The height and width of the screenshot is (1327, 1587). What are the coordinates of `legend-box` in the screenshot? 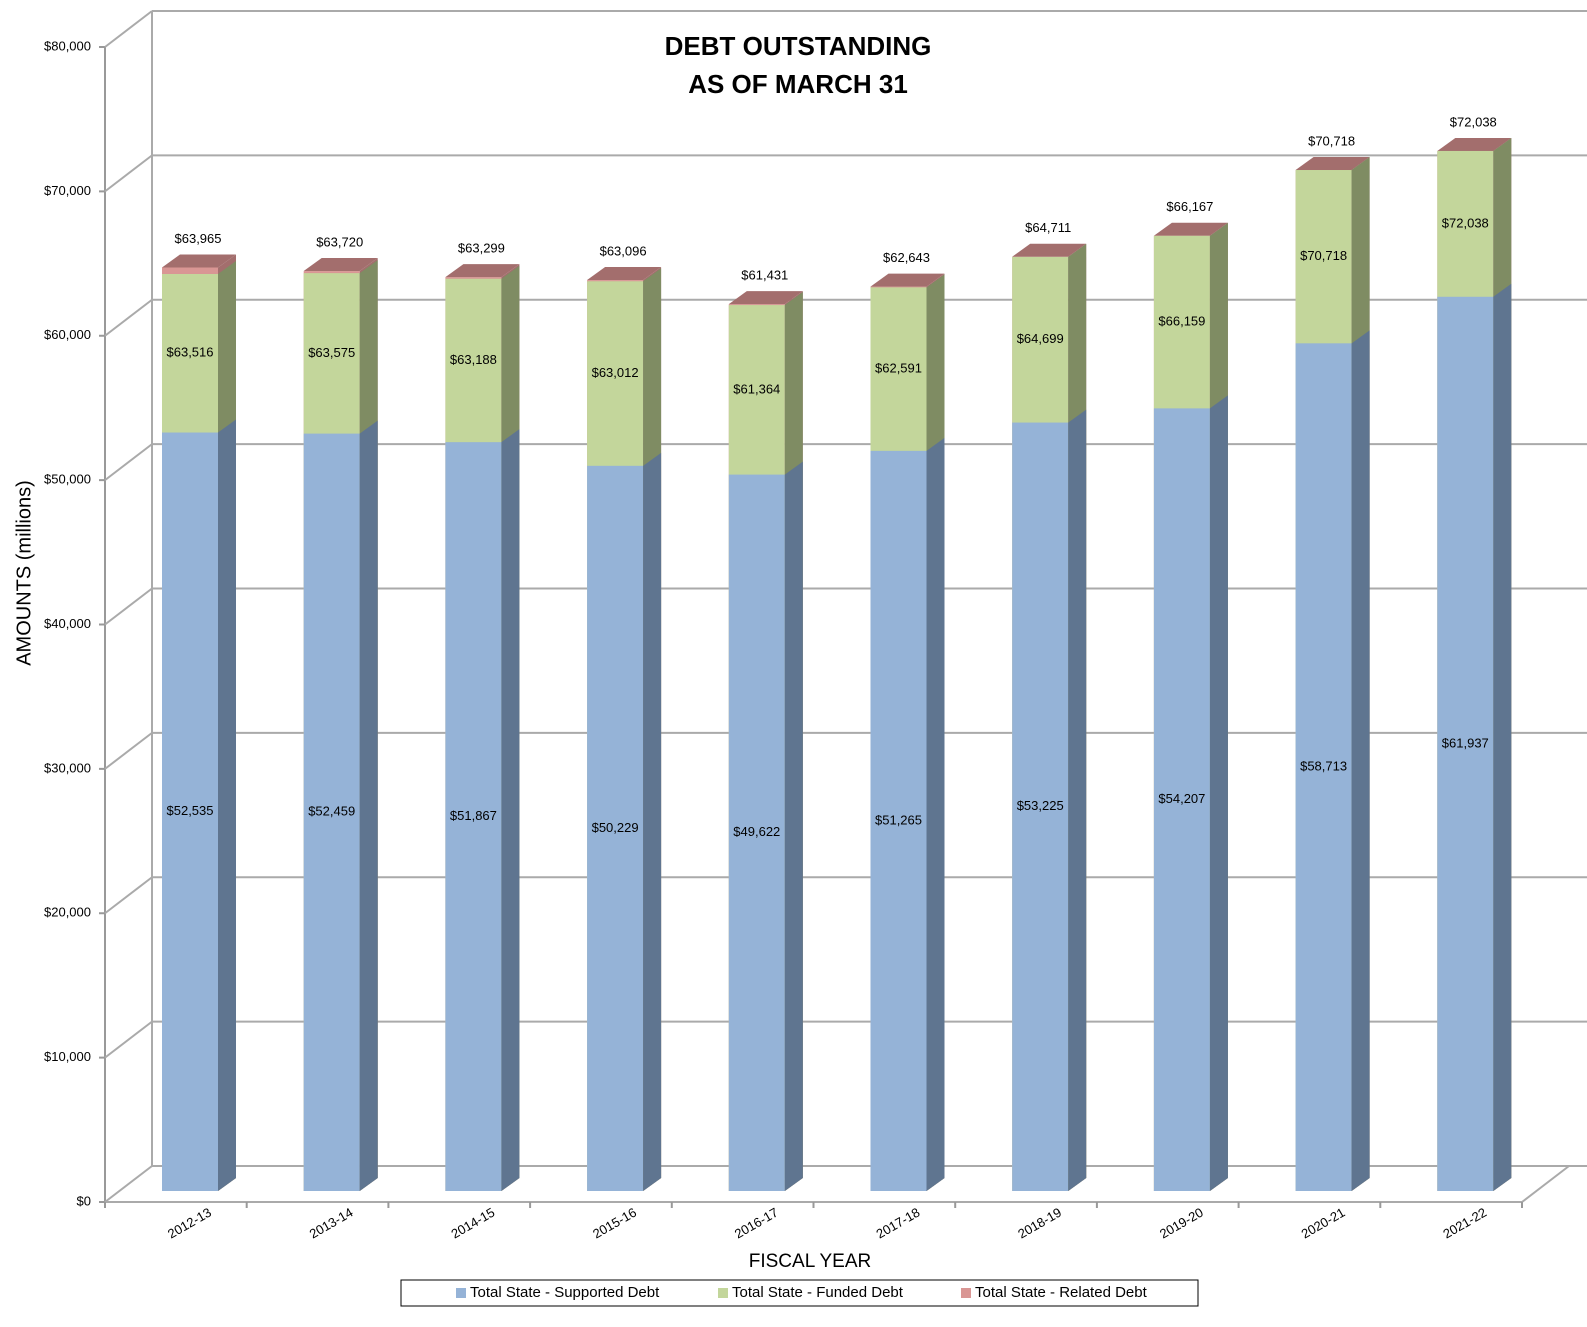 It's located at (799, 1293).